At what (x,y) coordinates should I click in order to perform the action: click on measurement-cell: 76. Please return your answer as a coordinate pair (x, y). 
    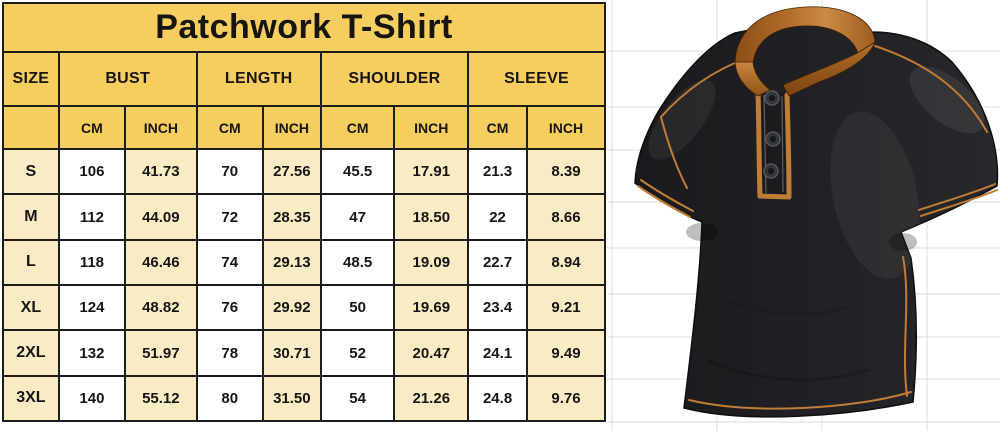
    Looking at the image, I should click on (229, 308).